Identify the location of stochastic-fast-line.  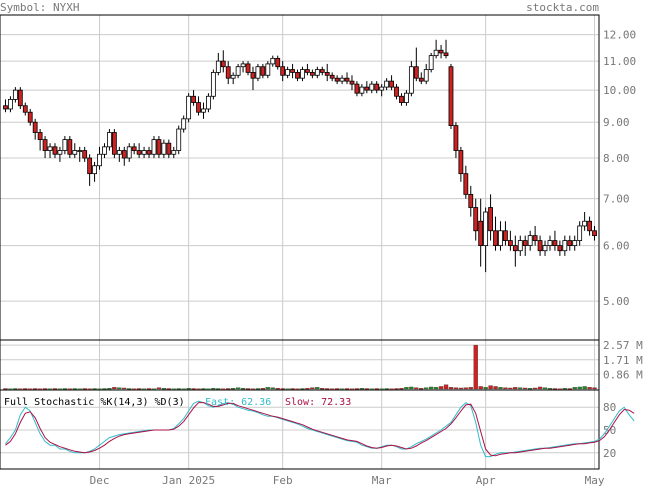
(320, 429).